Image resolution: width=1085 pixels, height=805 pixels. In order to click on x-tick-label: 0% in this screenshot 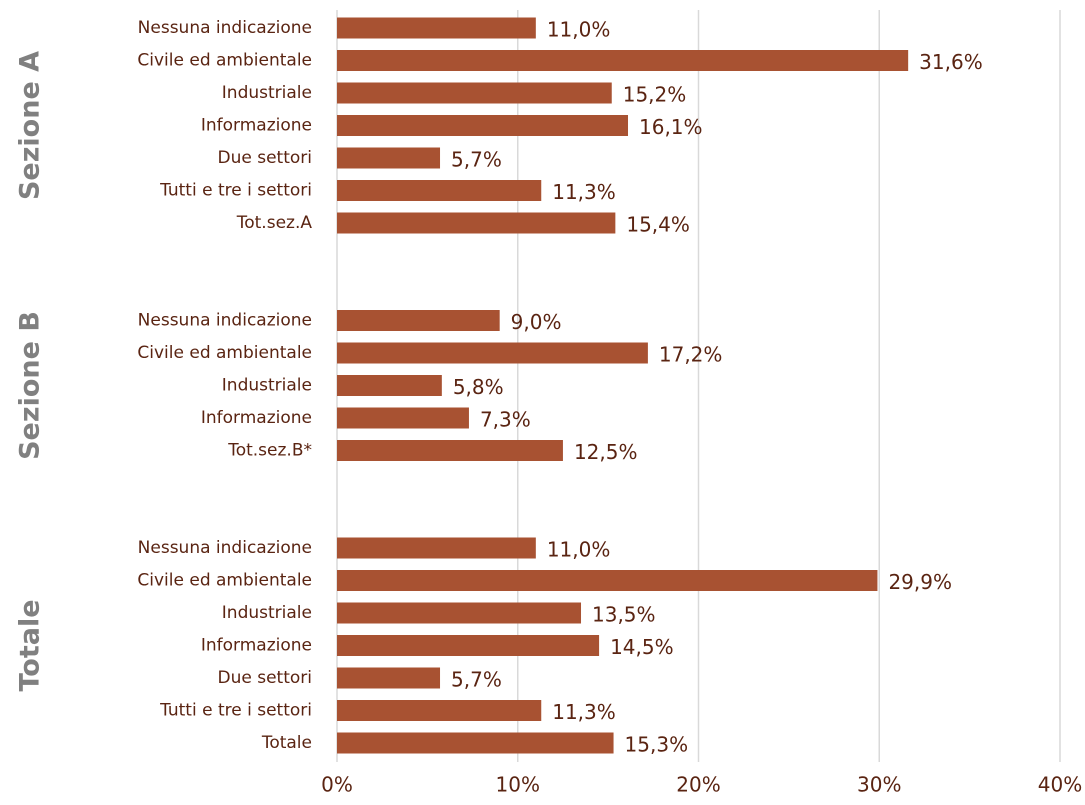, I will do `click(337, 785)`.